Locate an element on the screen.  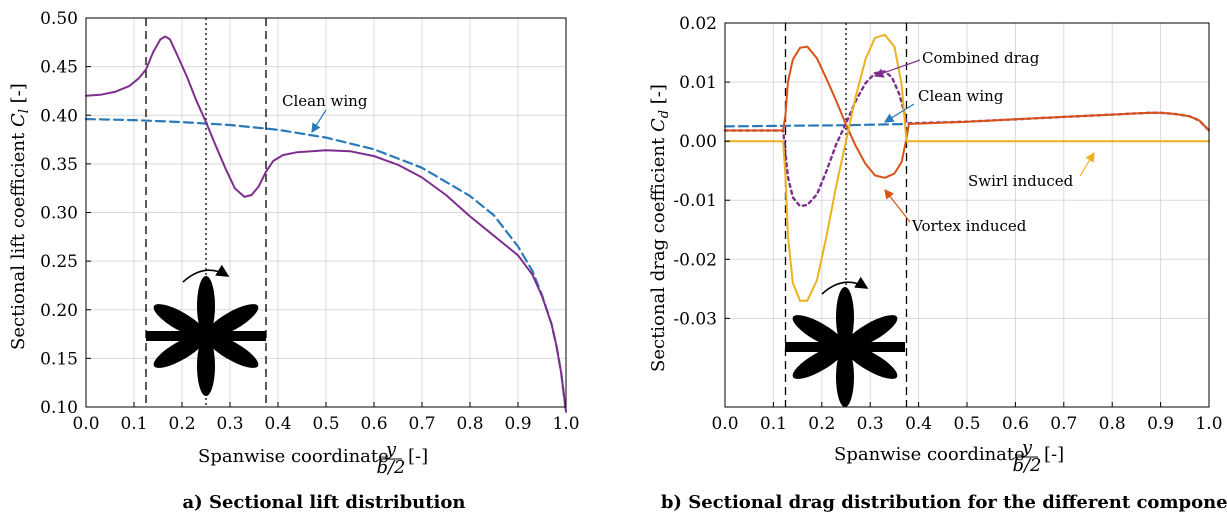
drag-y-axis-label: Sectional drag coefficient Cd [-] is located at coordinates (660, 228).